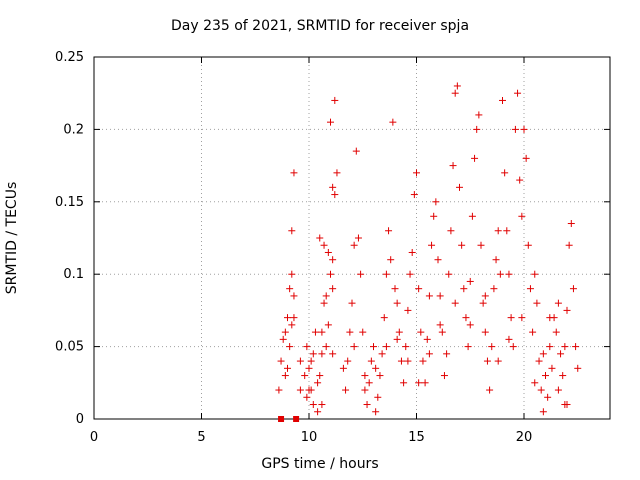  What do you see at coordinates (73, 129) in the screenshot?
I see `y-tick-label: 0.2` at bounding box center [73, 129].